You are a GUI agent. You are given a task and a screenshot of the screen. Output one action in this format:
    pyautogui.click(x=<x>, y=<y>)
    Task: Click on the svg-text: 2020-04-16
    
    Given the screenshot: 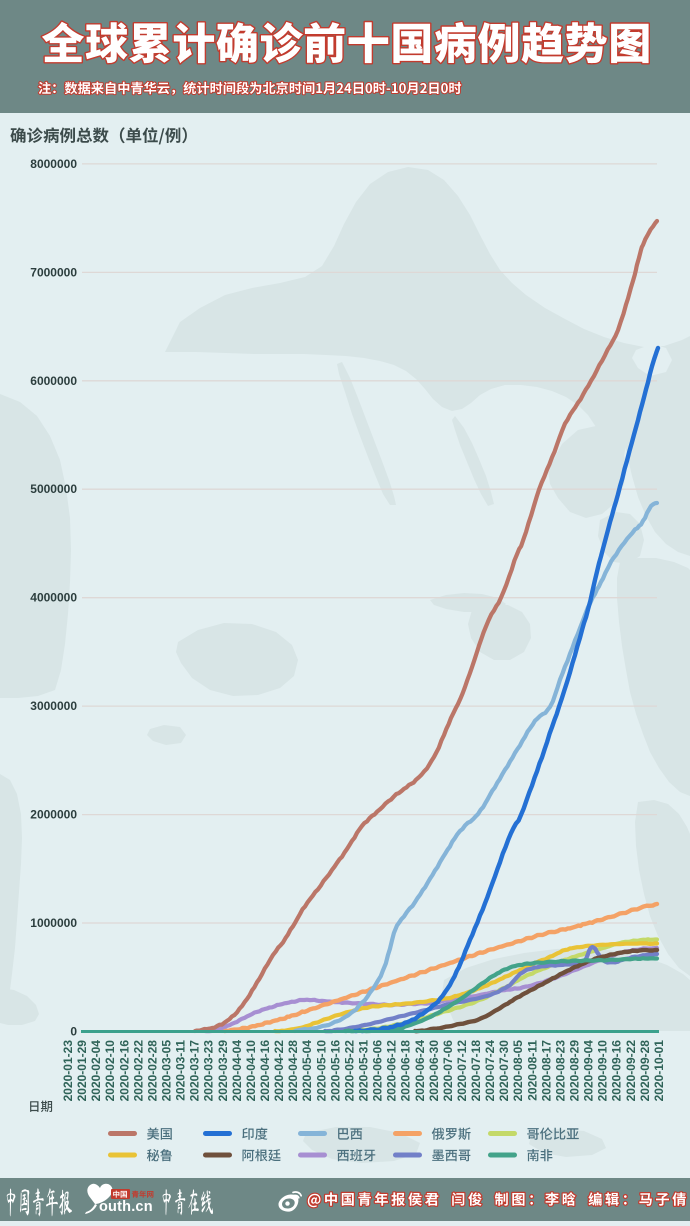 What is the action you would take?
    pyautogui.click(x=265, y=1071)
    